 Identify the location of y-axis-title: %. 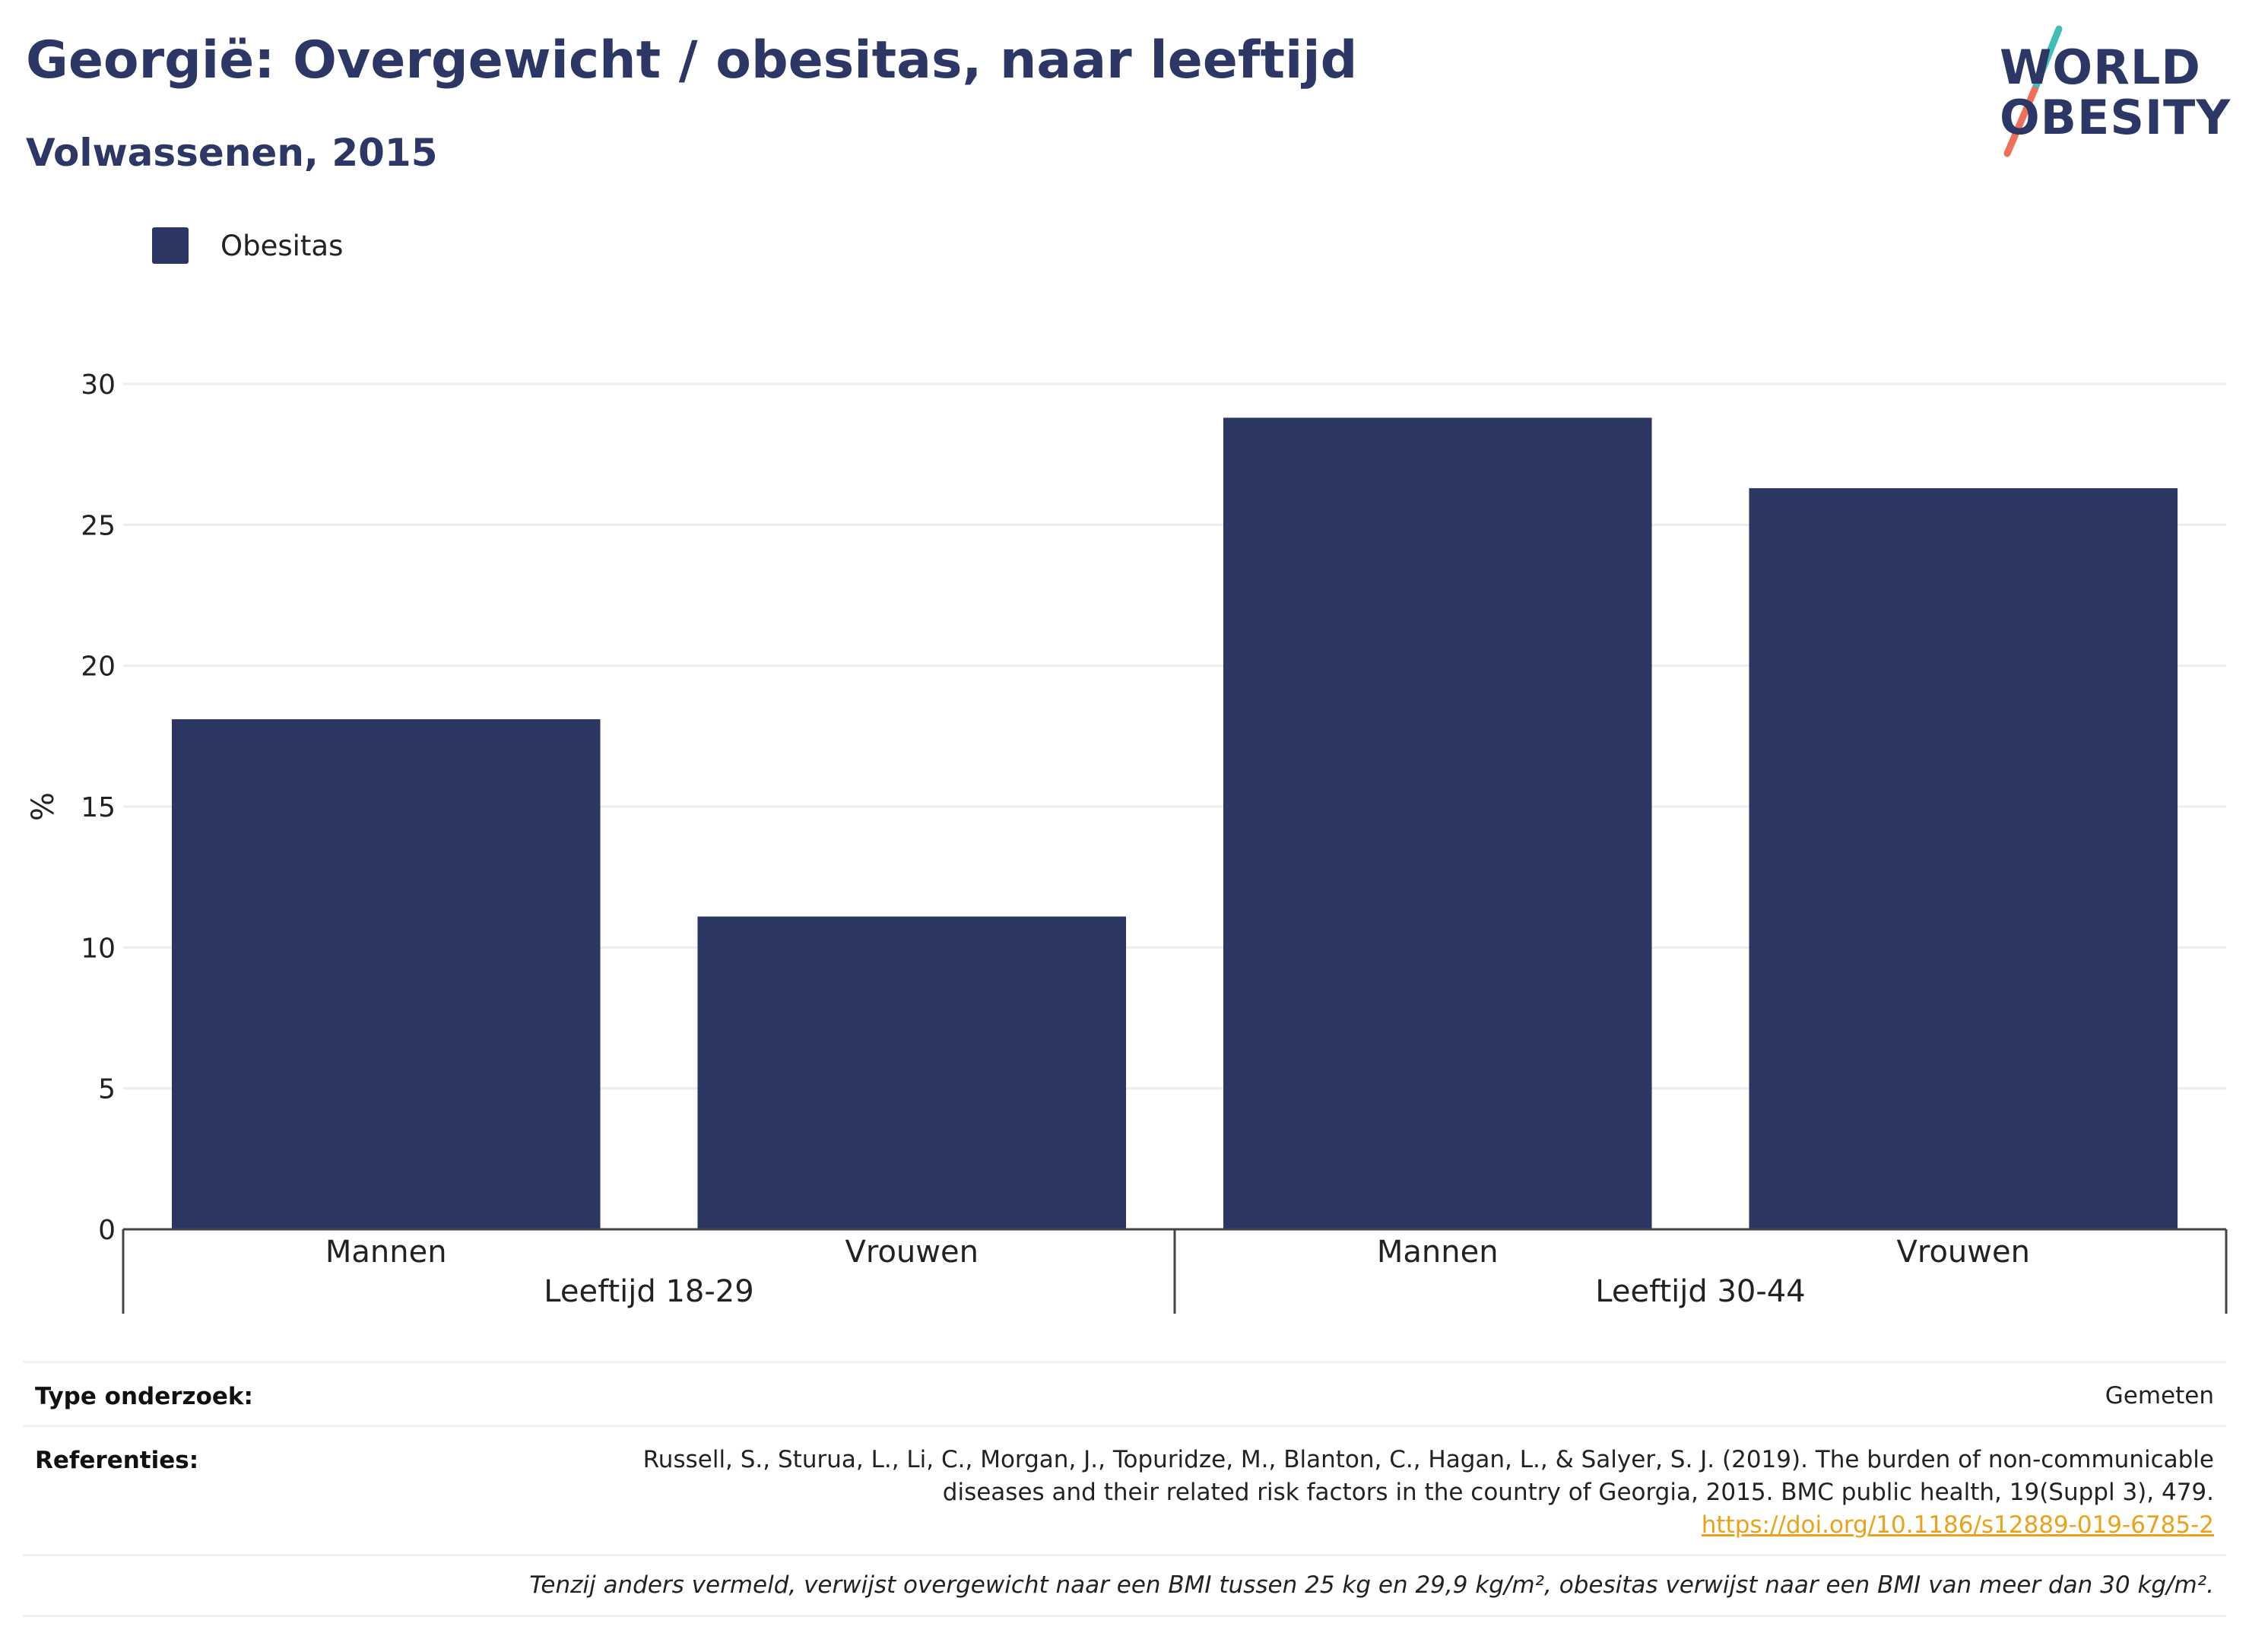
(43, 806).